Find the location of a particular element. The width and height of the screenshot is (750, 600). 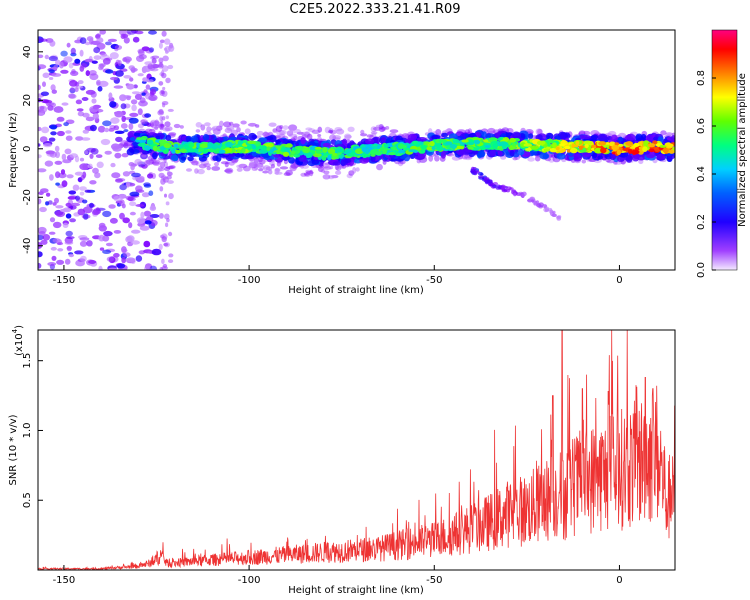

spectrogram-x-tick-label: -150 is located at coordinates (64, 280).